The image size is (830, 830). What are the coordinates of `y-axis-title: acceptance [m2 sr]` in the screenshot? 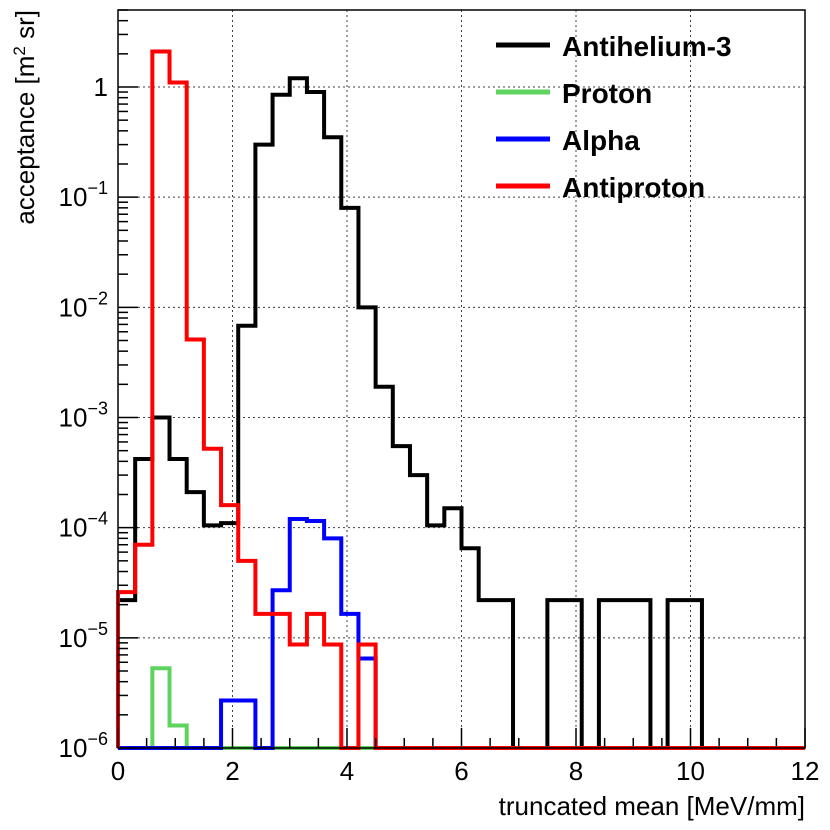 It's located at (25, 117).